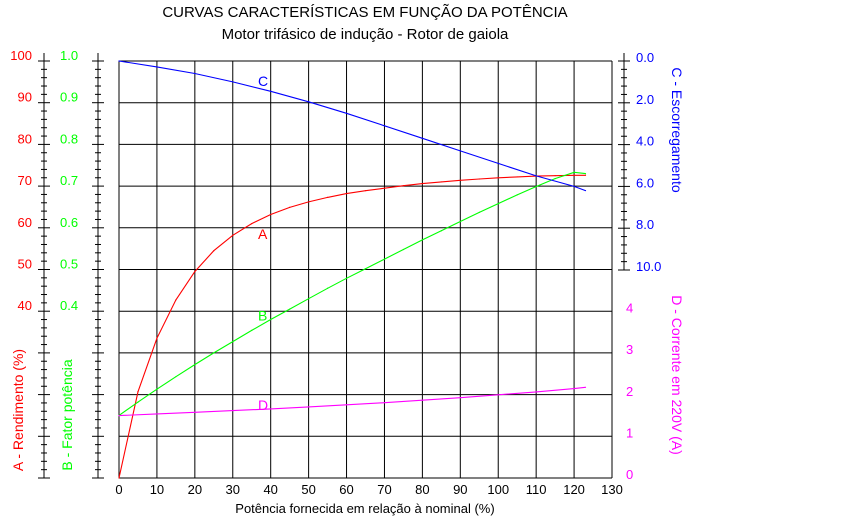  What do you see at coordinates (645, 141) in the screenshot?
I see `y-tick-label-escorregamento: 4.0` at bounding box center [645, 141].